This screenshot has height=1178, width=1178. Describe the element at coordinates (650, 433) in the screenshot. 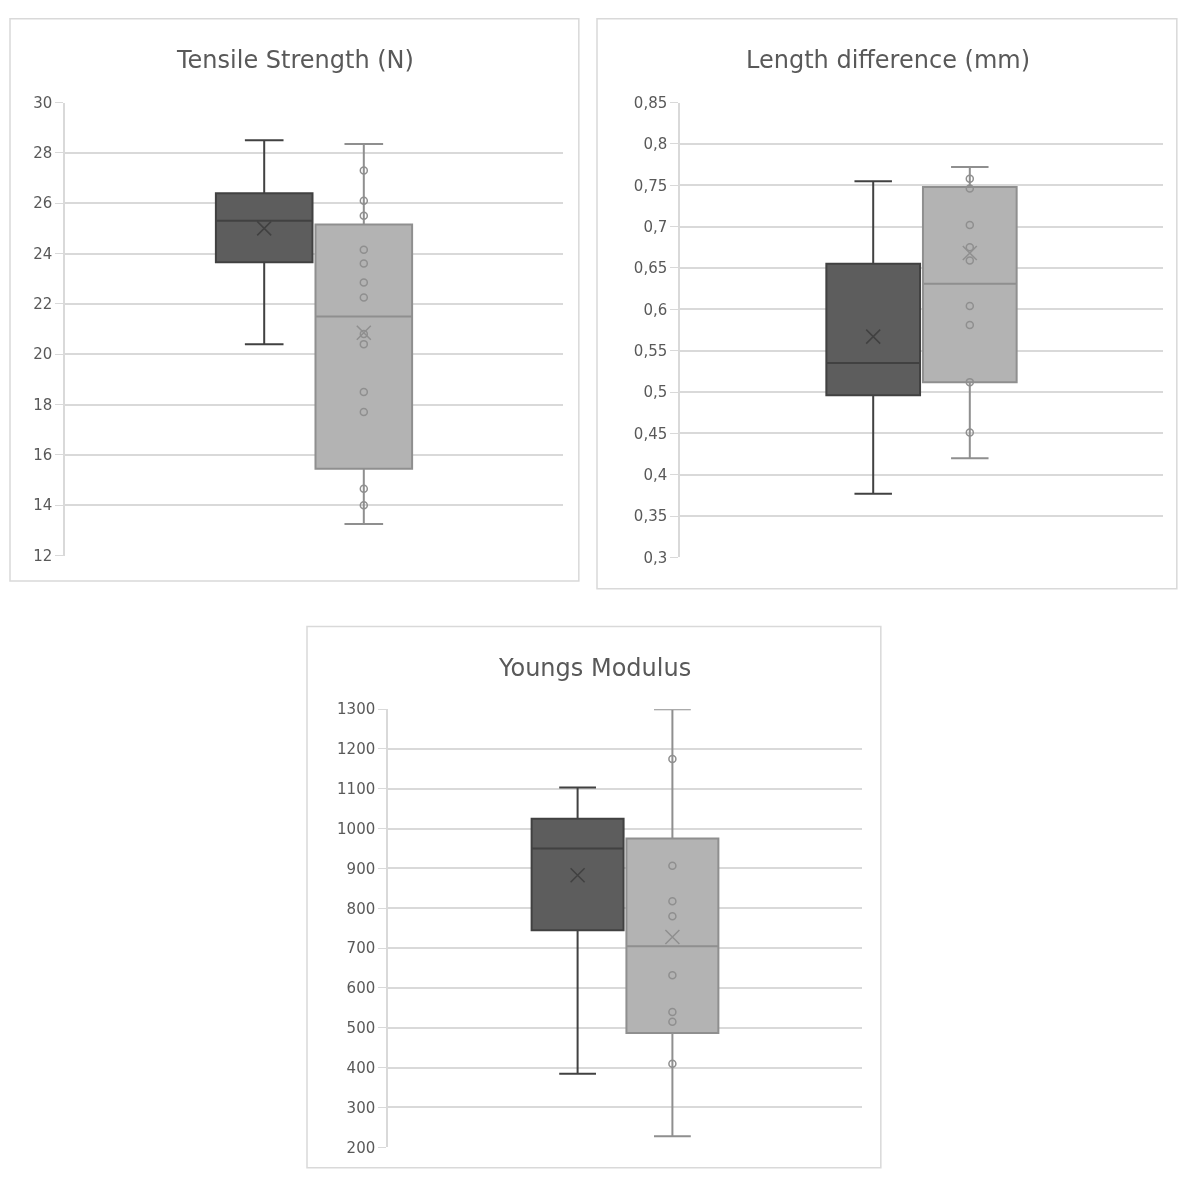

I see `y-tick-label: 0,45` at that location.